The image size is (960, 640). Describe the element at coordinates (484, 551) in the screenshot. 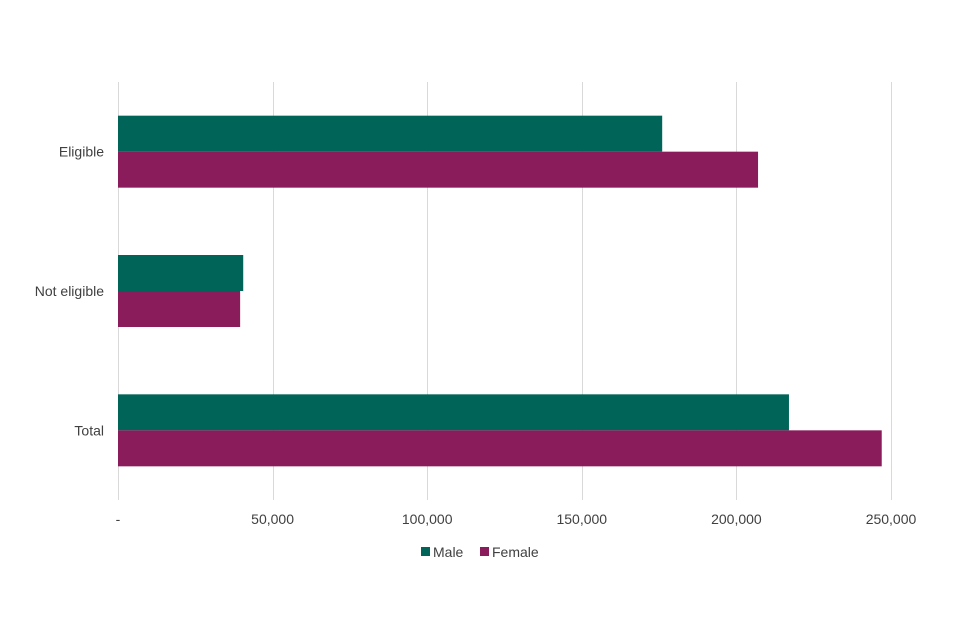

I see `legend-swatch-female` at that location.